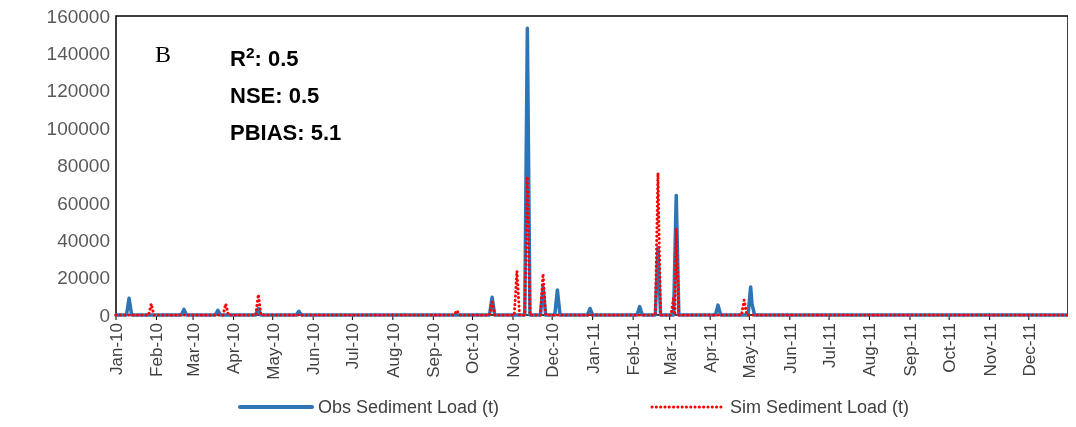 The image size is (1076, 427). I want to click on x-tick-label: Jun-11, so click(790, 348).